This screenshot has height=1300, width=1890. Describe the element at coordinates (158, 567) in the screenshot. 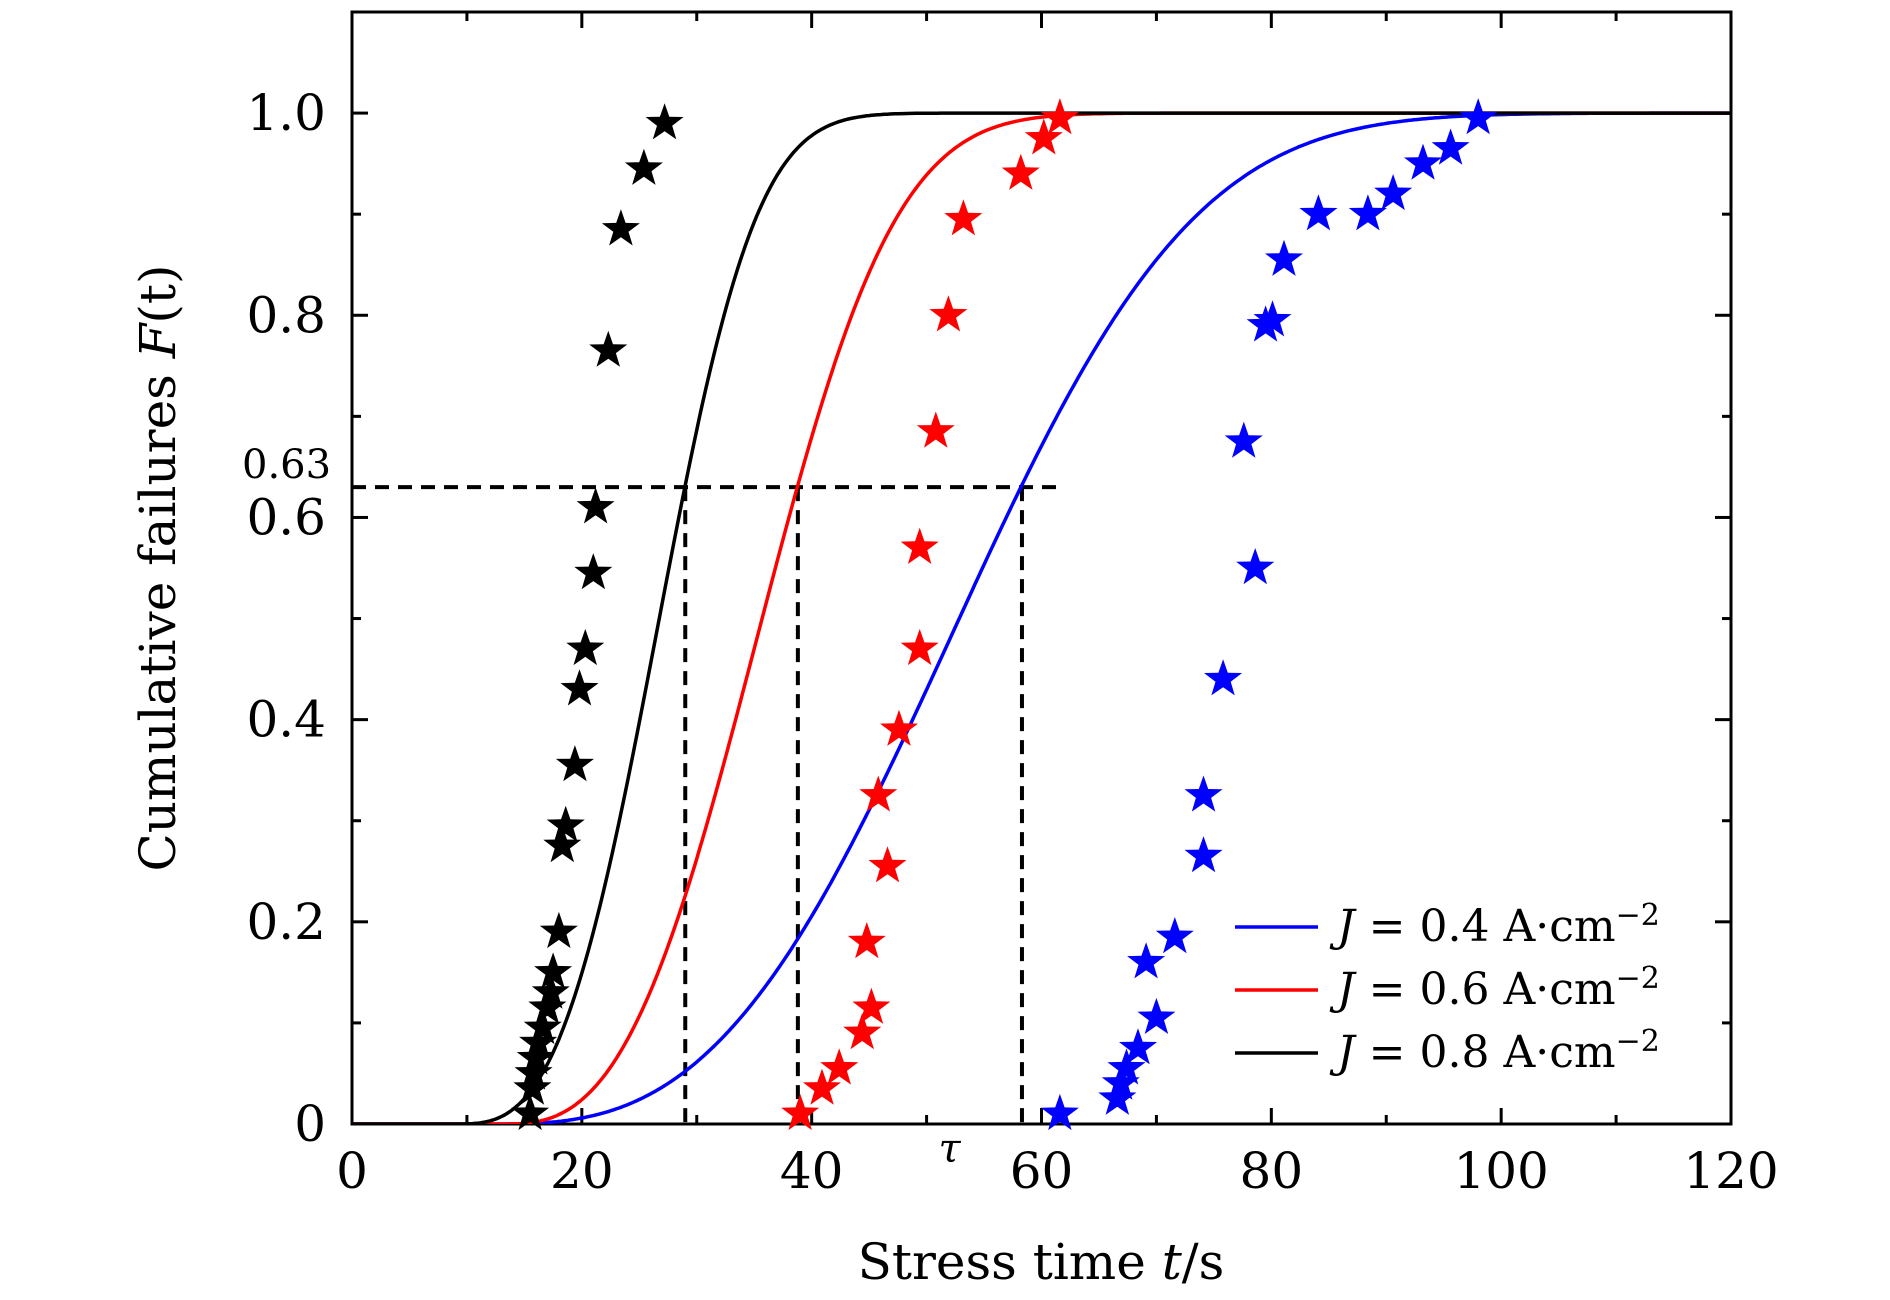

I see `y-axis-title: Cumulative failures F(t)` at that location.